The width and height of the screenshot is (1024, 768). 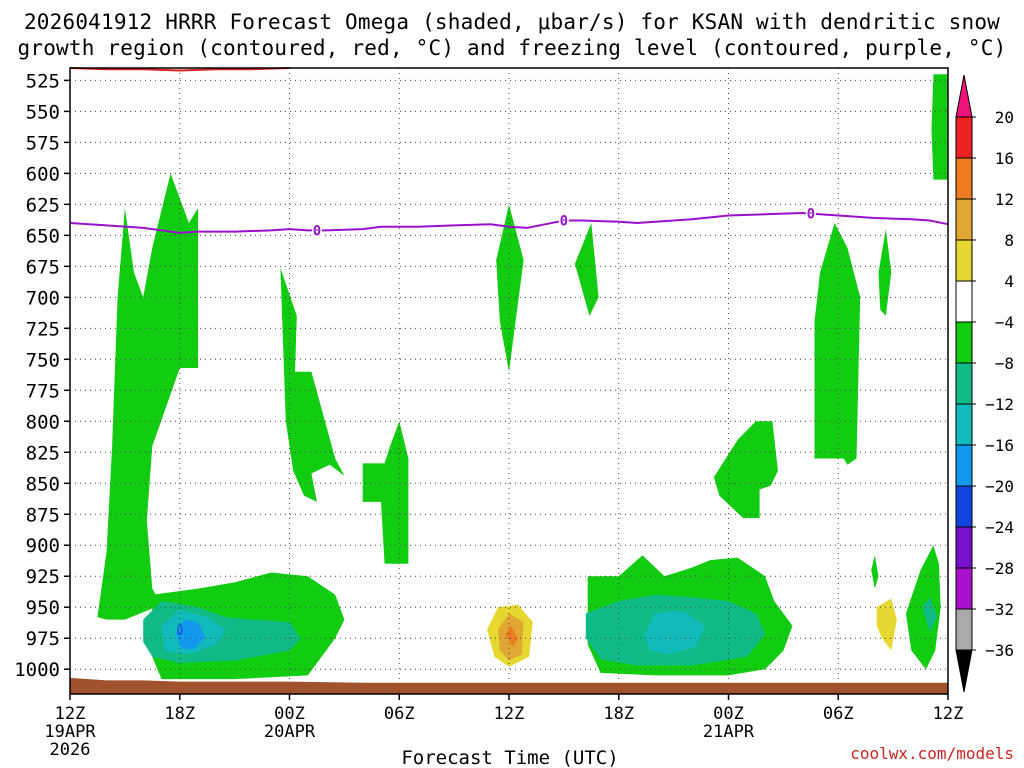 What do you see at coordinates (948, 714) in the screenshot?
I see `x-tick-label-48: 12Z` at bounding box center [948, 714].